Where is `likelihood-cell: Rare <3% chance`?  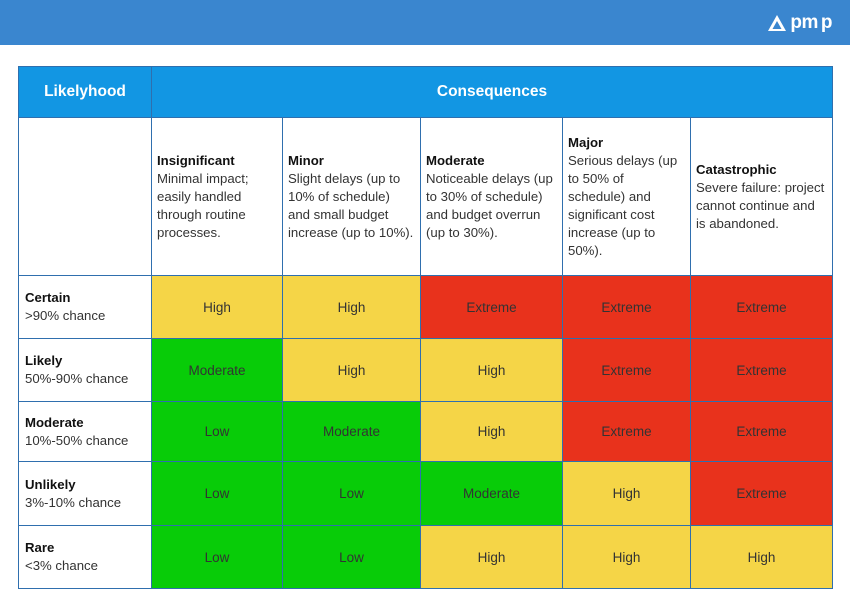 likelihood-cell: Rare <3% chance is located at coordinates (85, 557).